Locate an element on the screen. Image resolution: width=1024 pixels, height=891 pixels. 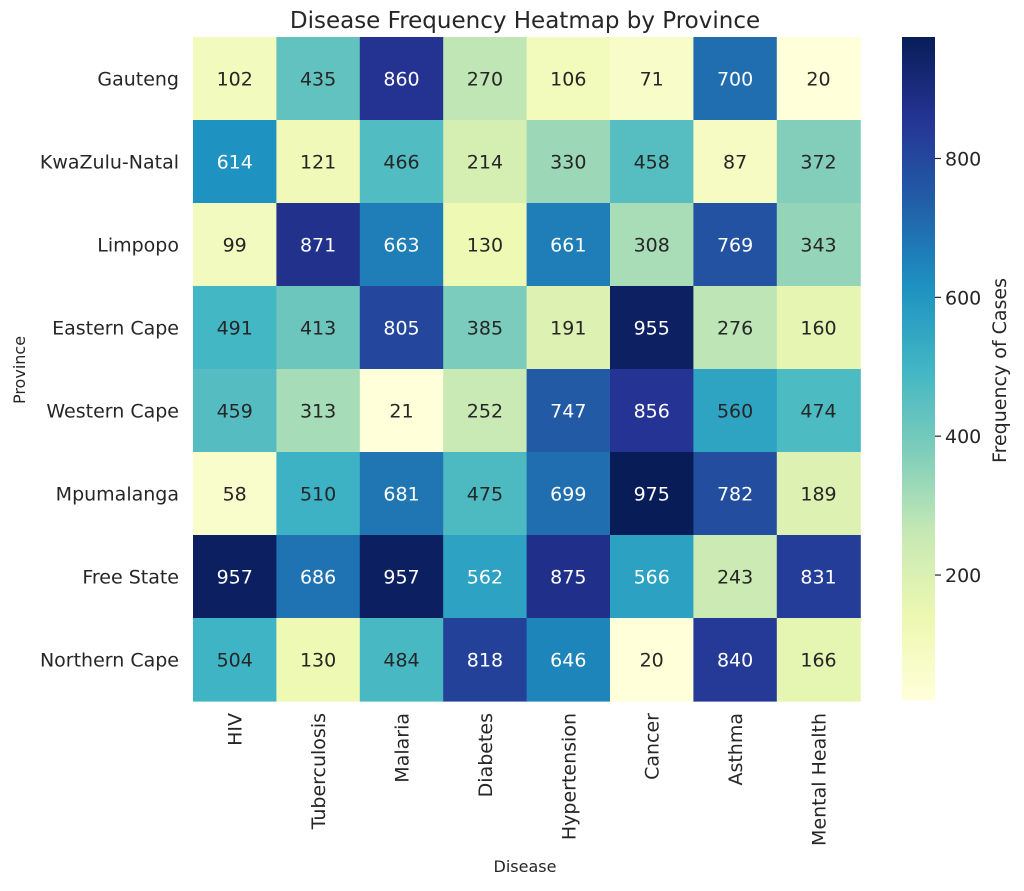
cell-value-label: 102 is located at coordinates (235, 80).